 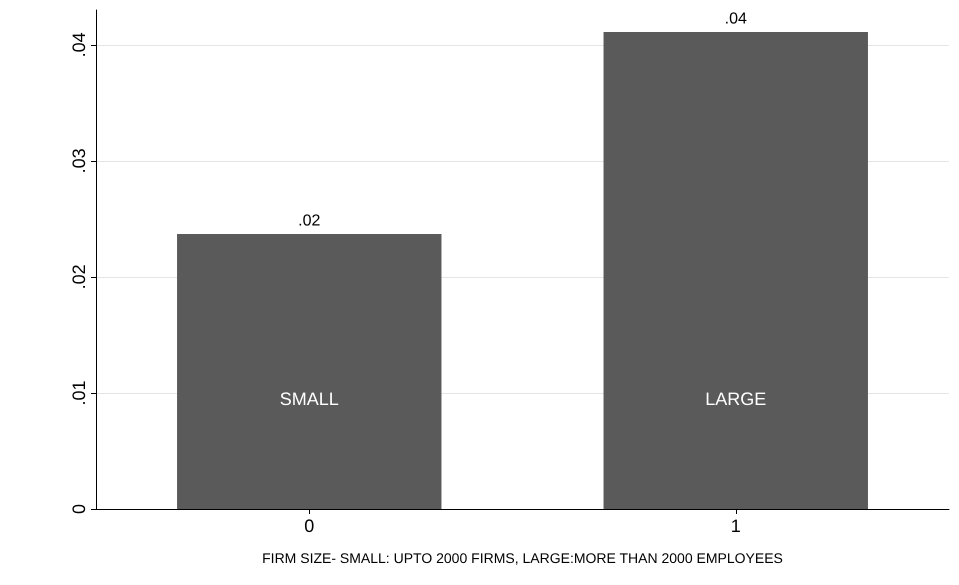 I want to click on y-tick-label: .04, so click(x=79, y=45).